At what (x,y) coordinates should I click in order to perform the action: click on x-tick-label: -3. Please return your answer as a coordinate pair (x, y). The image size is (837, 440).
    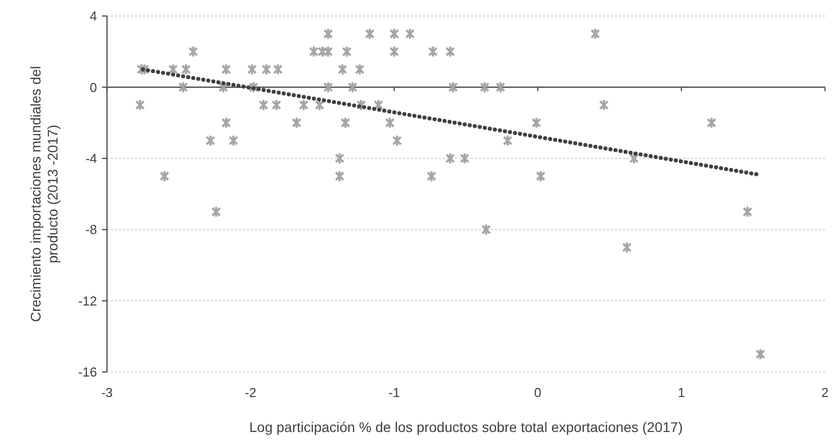
    Looking at the image, I should click on (107, 392).